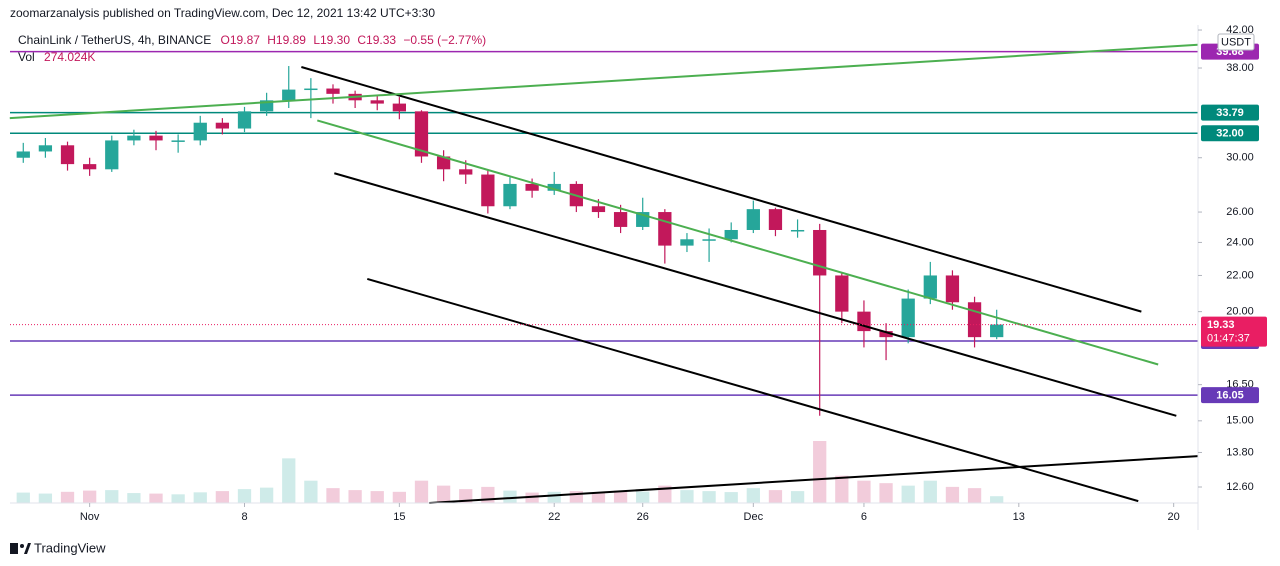 This screenshot has height=566, width=1280. What do you see at coordinates (26, 57) in the screenshot?
I see `volume-name: Vol` at bounding box center [26, 57].